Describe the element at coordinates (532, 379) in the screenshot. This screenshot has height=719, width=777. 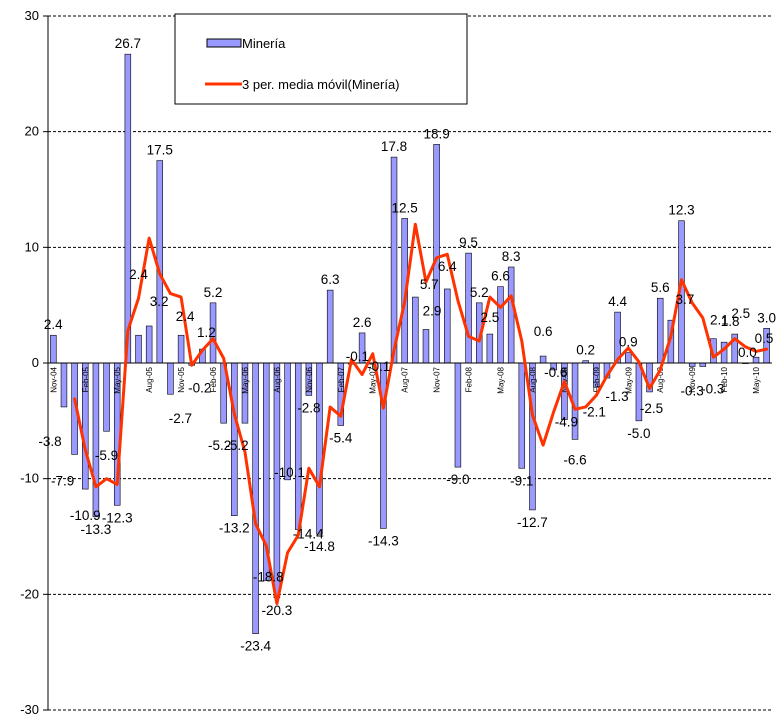
I see `x-tick-label: Aug-08` at that location.